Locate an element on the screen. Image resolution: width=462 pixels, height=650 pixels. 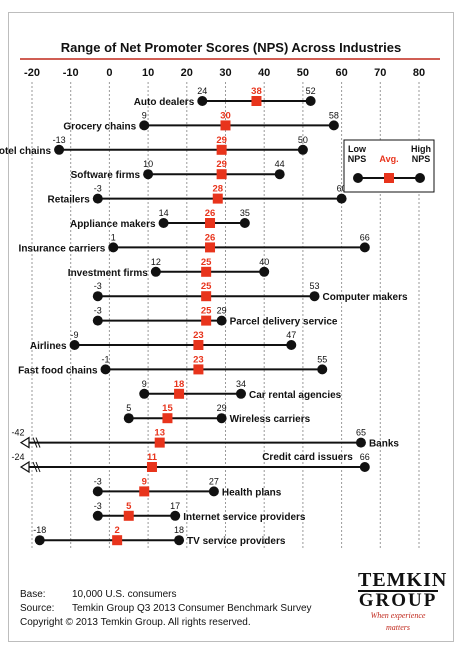
low-value-label: -42 is located at coordinates (17, 433).